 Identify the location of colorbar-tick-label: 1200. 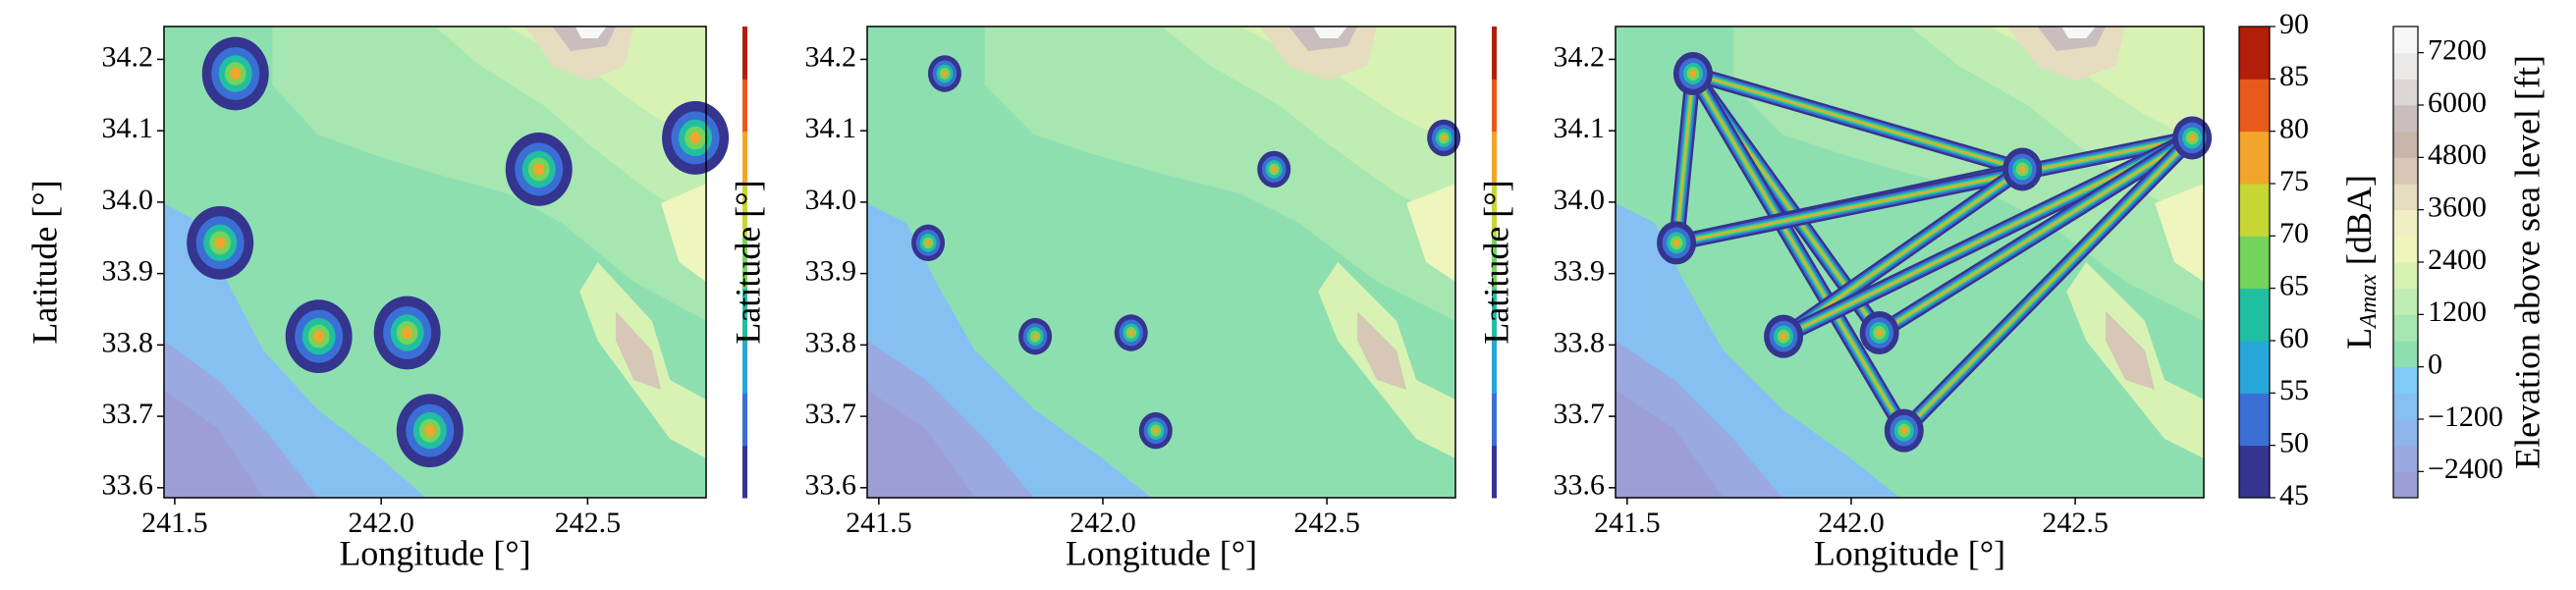
(2458, 311).